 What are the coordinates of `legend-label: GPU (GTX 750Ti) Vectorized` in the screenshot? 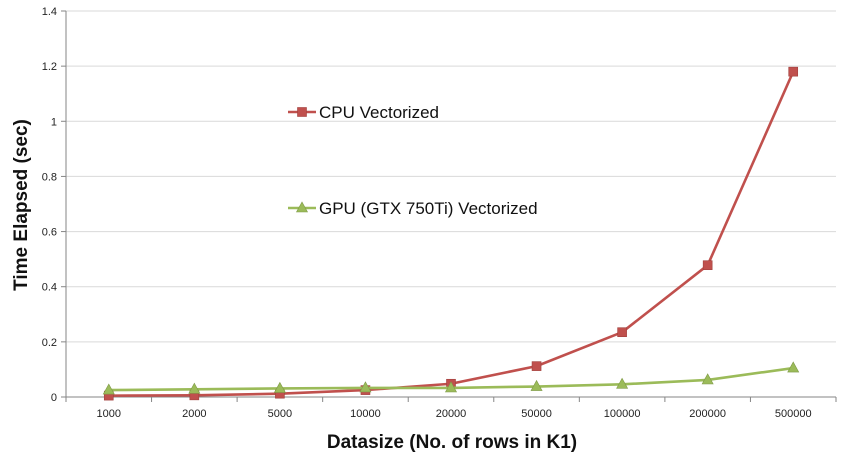 It's located at (428, 208).